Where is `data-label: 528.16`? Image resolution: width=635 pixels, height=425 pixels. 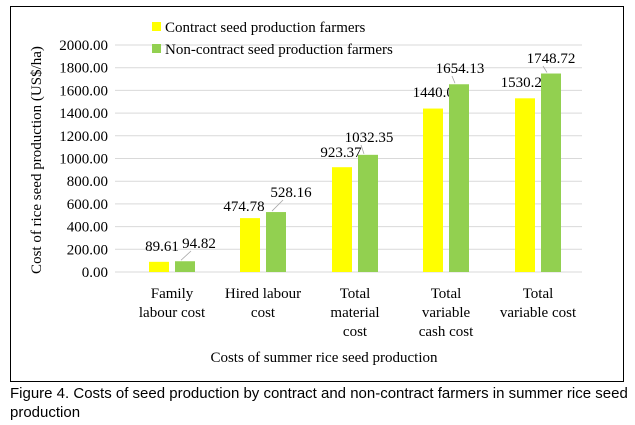 data-label: 528.16 is located at coordinates (291, 193).